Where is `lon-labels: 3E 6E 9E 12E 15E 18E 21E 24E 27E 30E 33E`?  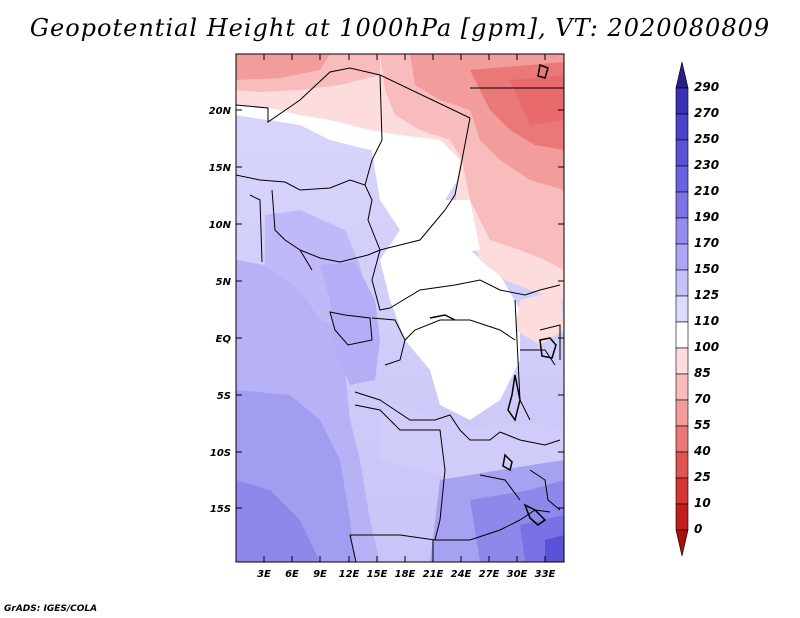
lon-labels: 3E 6E 9E 12E 15E 18E 21E 24E 27E 30E 33E is located at coordinates (406, 574).